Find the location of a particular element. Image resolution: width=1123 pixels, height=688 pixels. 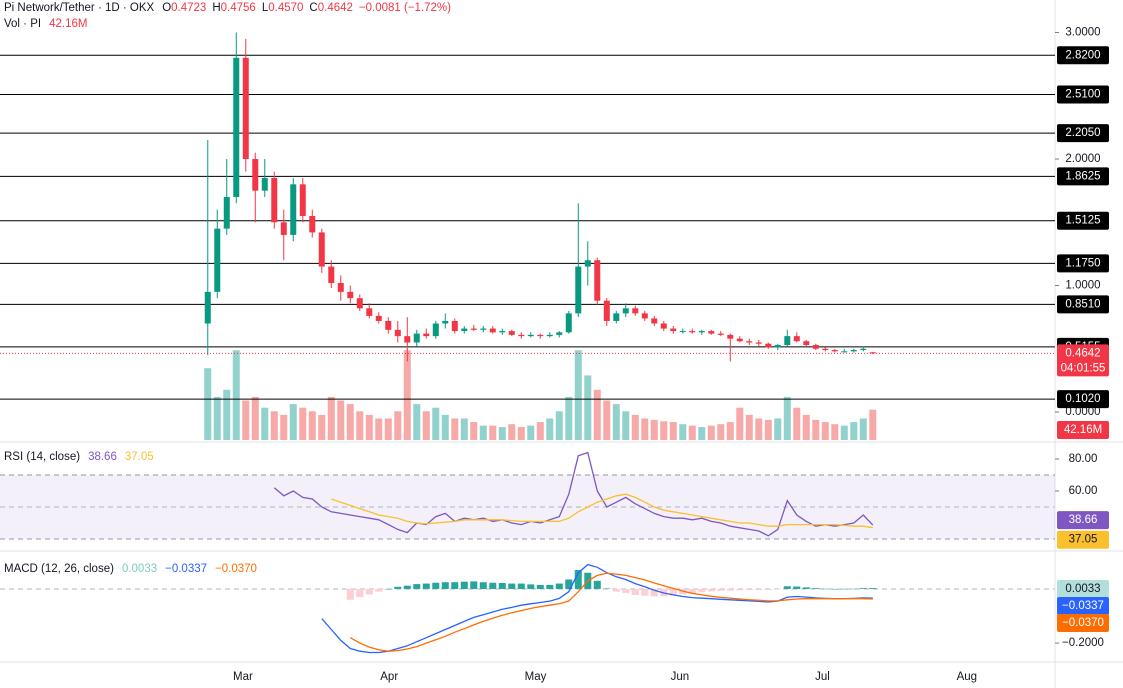

last-price: 0.4642 is located at coordinates (1082, 353).